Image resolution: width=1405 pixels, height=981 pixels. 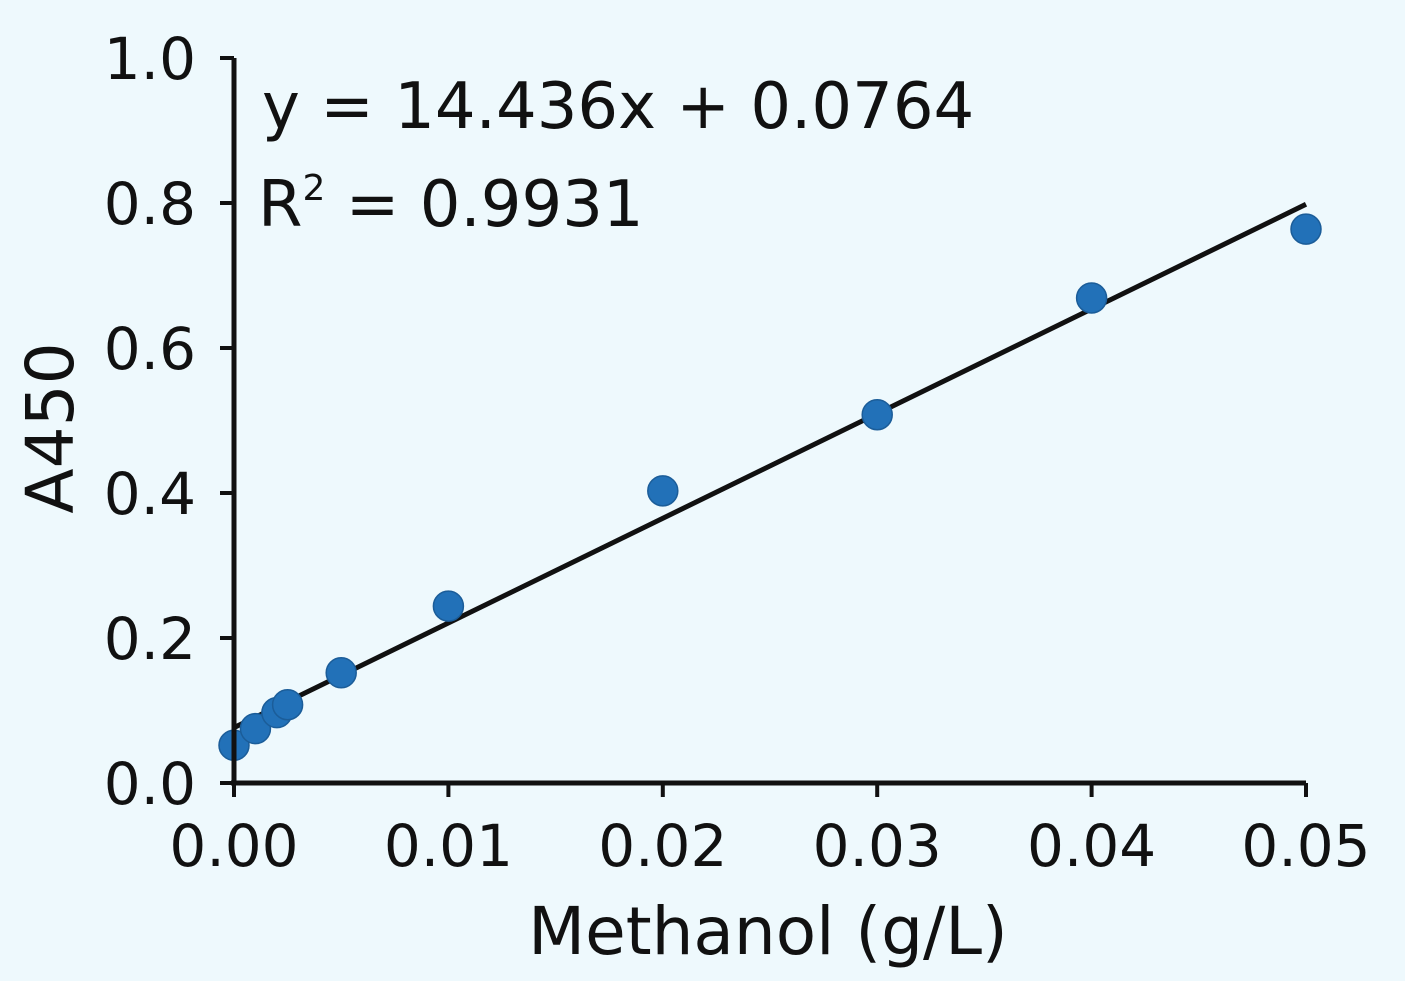 What do you see at coordinates (150, 784) in the screenshot?
I see `y-tick-label: 0.0` at bounding box center [150, 784].